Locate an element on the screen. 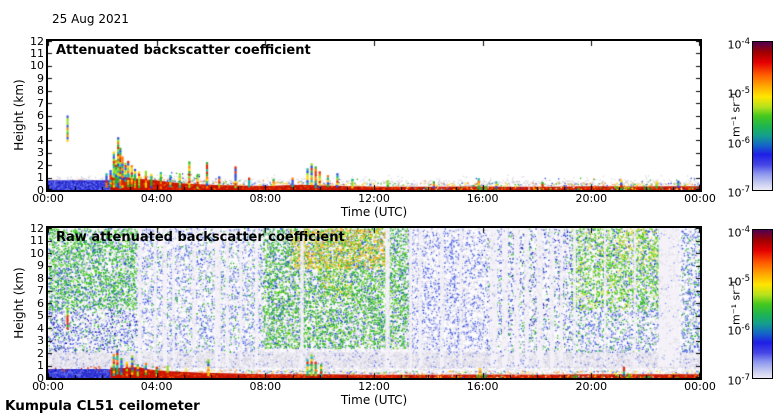 The image size is (780, 420). date-label: 25 Aug 2021 is located at coordinates (90, 19).